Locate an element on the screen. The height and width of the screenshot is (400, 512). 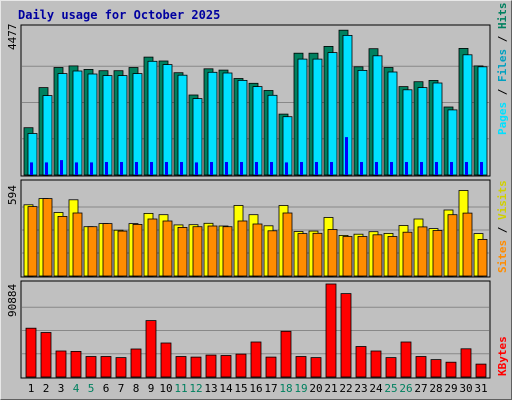
day-label: 28 is located at coordinates (435, 388).